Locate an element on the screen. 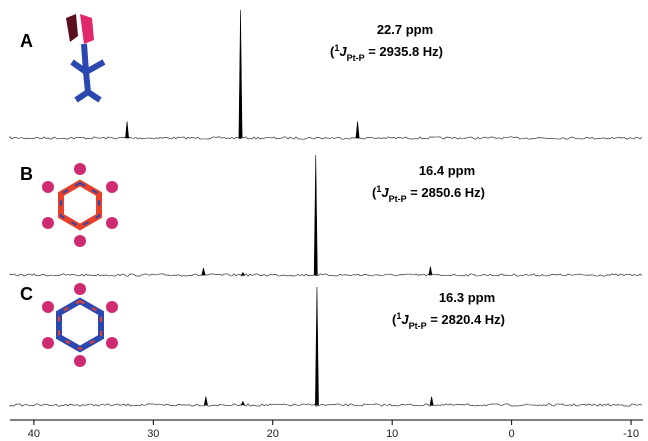 This screenshot has width=648, height=441. x-tick-label: 40 is located at coordinates (34, 434).